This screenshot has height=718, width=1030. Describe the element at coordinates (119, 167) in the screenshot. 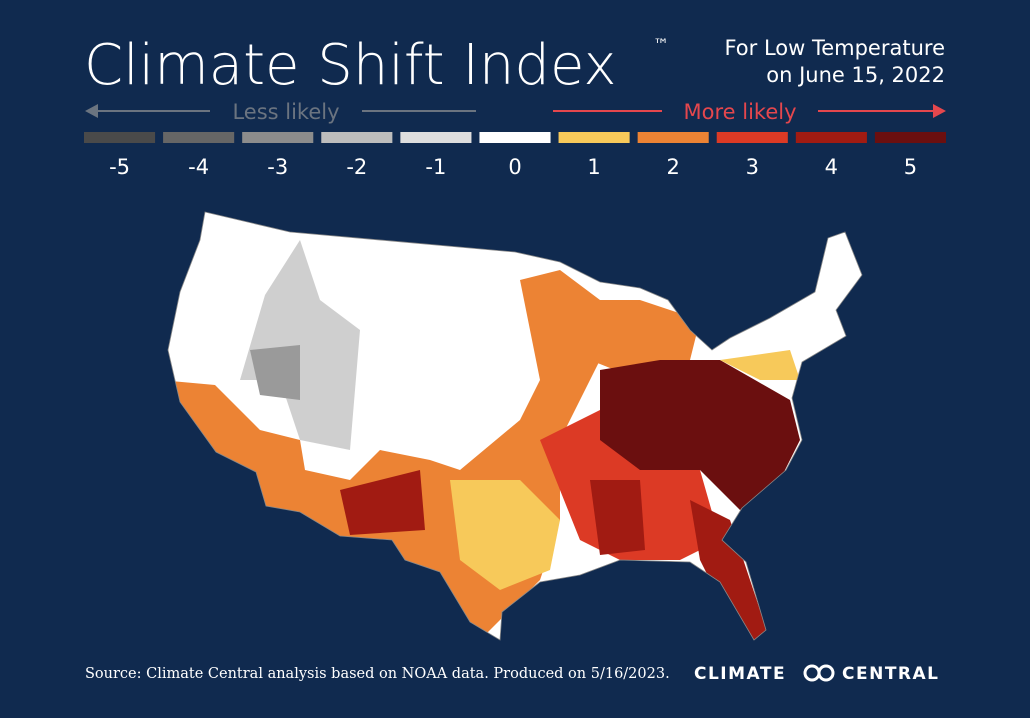

I see `legend-label: -5` at that location.